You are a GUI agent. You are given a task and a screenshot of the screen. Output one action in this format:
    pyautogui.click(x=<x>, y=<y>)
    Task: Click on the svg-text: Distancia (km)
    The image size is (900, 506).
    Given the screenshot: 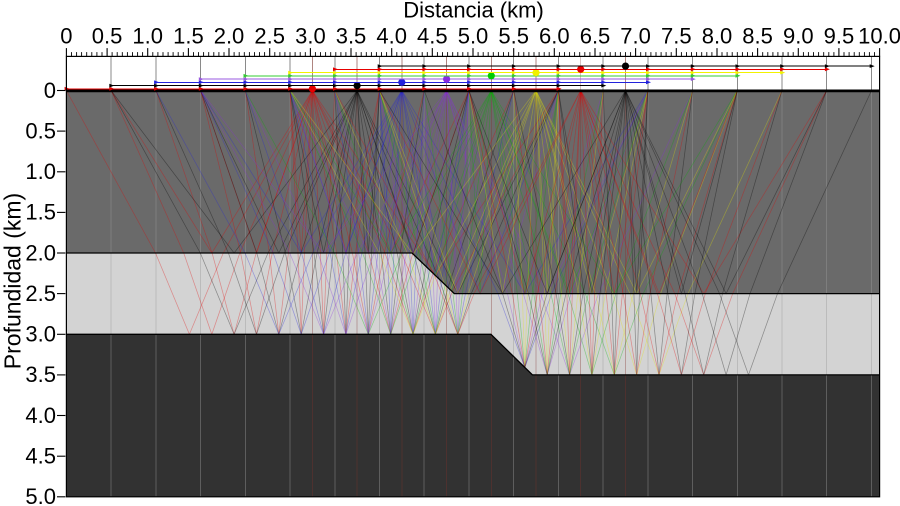 What is the action you would take?
    pyautogui.click(x=473, y=11)
    